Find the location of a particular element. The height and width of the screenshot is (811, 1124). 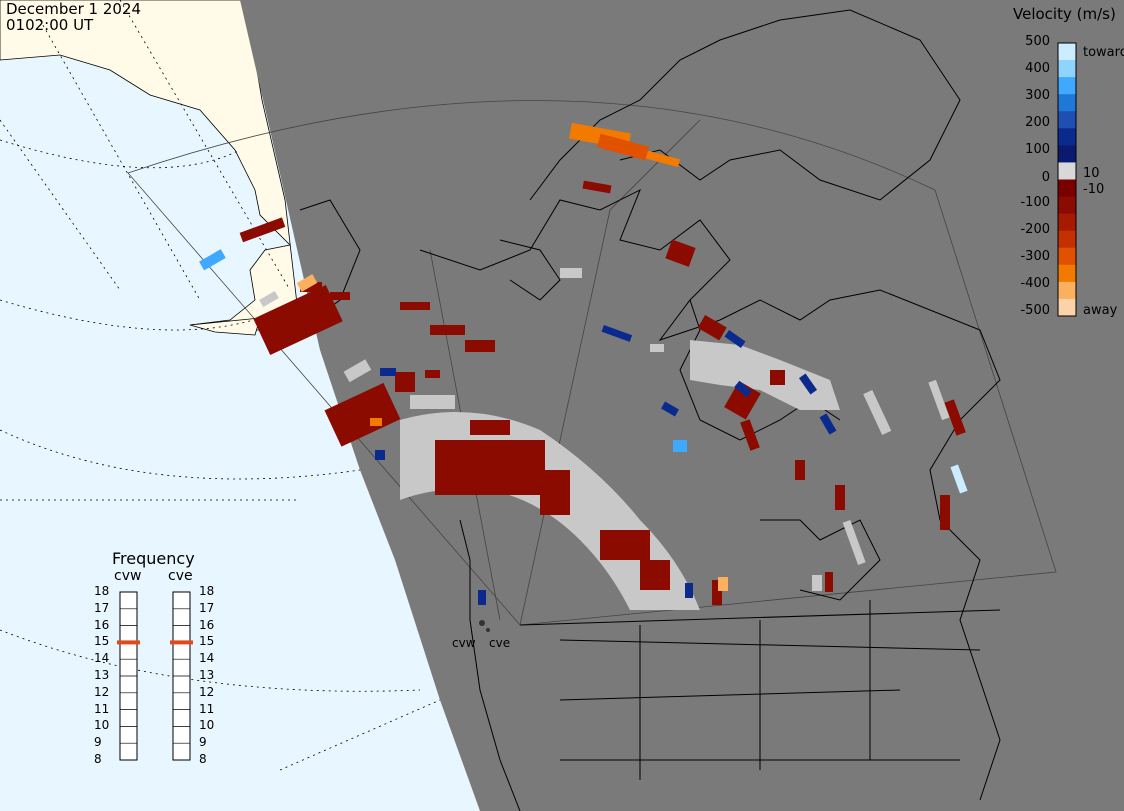

frequency-tick-left: 11 is located at coordinates (102, 708).